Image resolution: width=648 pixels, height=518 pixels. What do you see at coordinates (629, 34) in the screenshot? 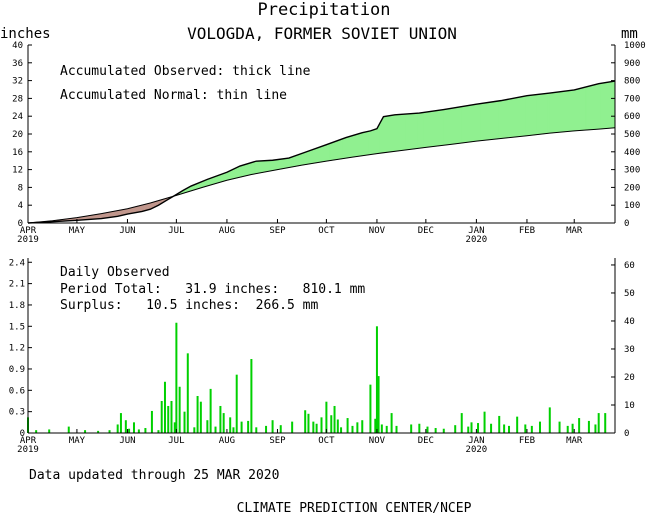
I see `right-unit-label: mm` at bounding box center [629, 34].